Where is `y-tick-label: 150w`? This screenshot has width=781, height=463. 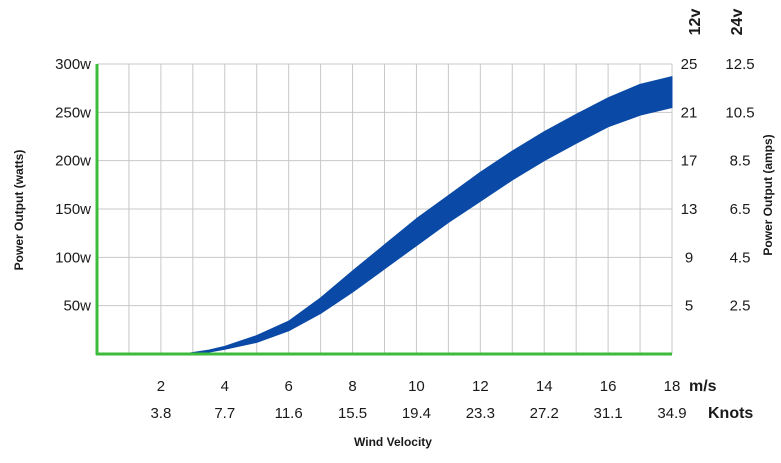
y-tick-label: 150w is located at coordinates (73, 209).